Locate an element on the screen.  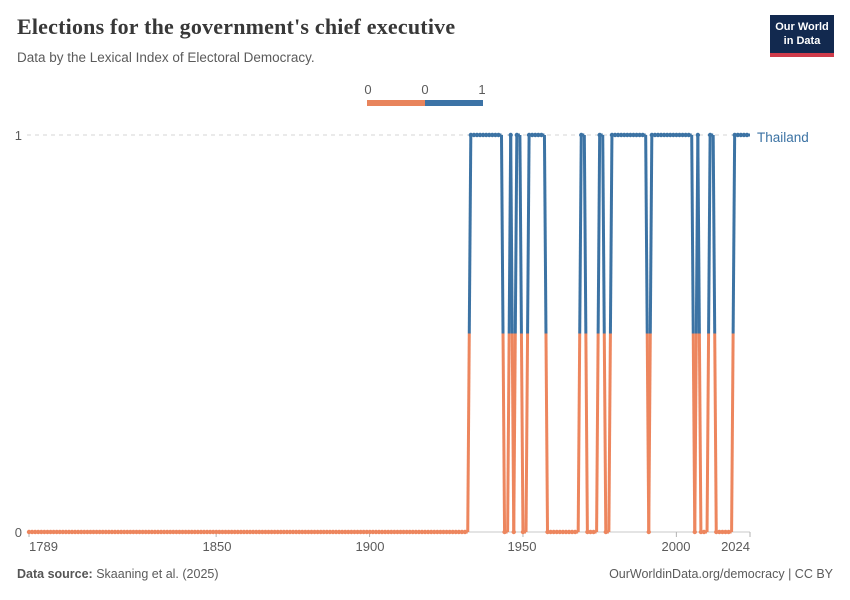
owid-logo: Our World in Data is located at coordinates (802, 36).